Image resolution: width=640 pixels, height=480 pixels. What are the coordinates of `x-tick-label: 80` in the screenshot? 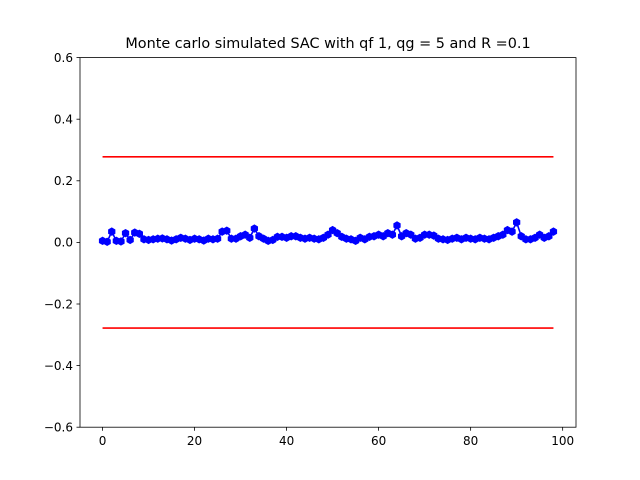 It's located at (470, 441).